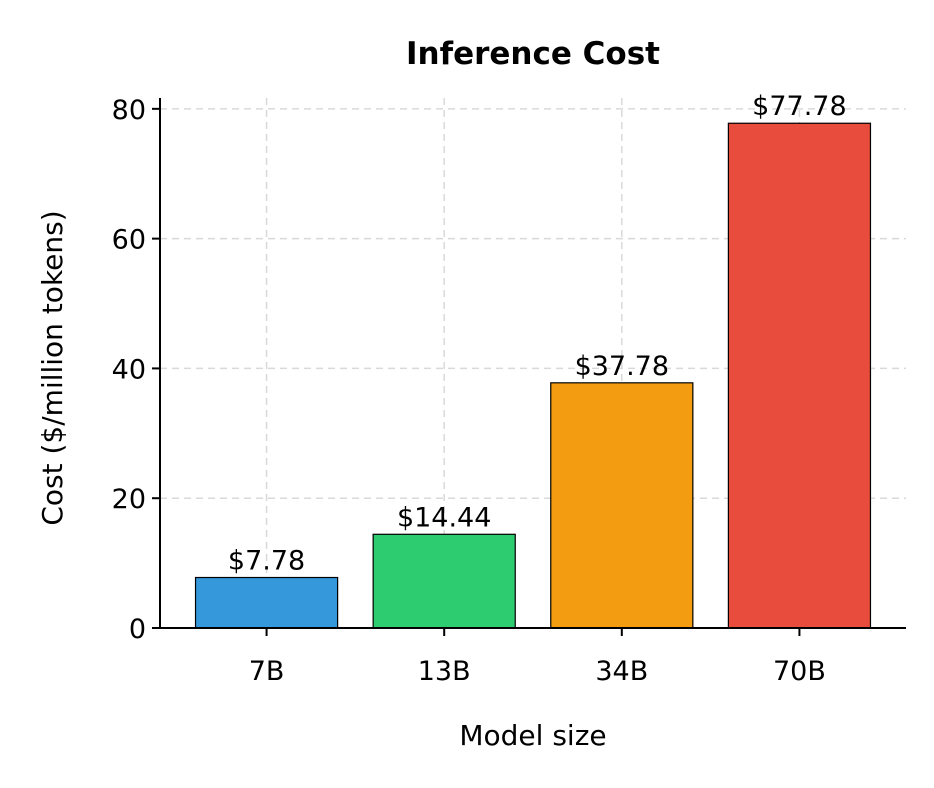  What do you see at coordinates (129, 240) in the screenshot?
I see `y-tick-label: 60` at bounding box center [129, 240].